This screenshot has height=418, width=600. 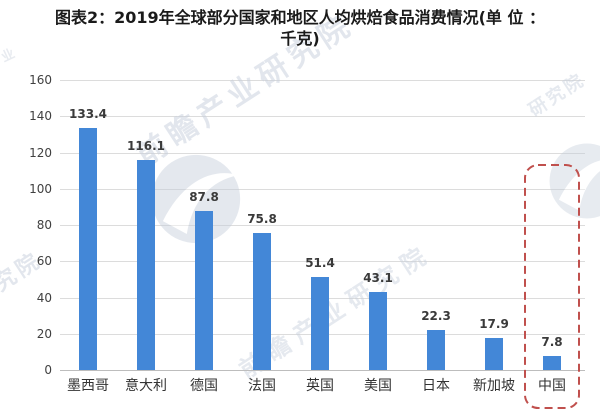 What do you see at coordinates (378, 277) in the screenshot?
I see `bar-value-label: 43.1` at bounding box center [378, 277].